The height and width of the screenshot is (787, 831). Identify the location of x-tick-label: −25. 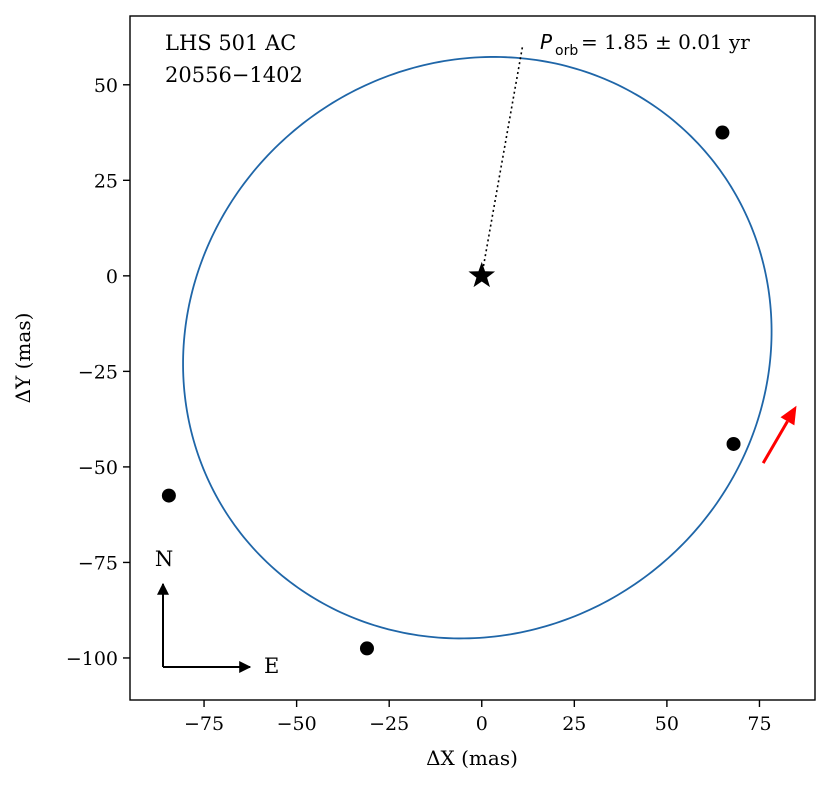
(389, 724).